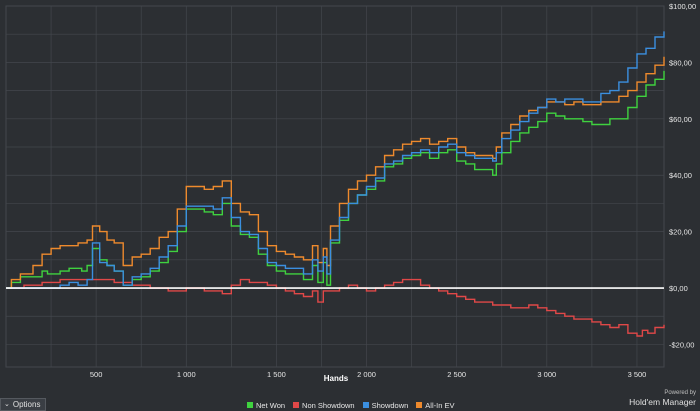 Image resolution: width=700 pixels, height=411 pixels. What do you see at coordinates (271, 405) in the screenshot?
I see `legend-label: Net Won` at bounding box center [271, 405].